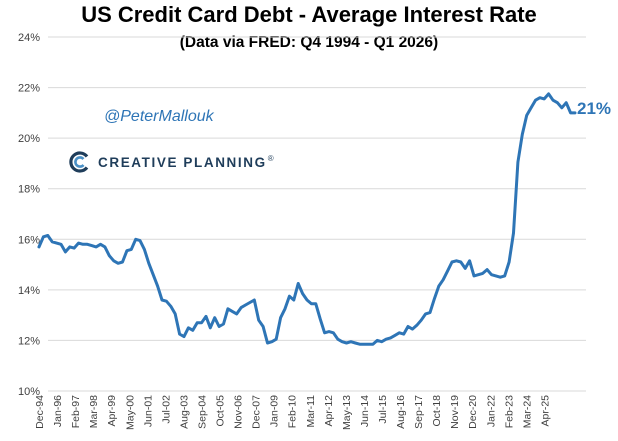 This screenshot has height=441, width=618. What do you see at coordinates (401, 412) in the screenshot?
I see `x-tick-label: Aug-16` at bounding box center [401, 412].